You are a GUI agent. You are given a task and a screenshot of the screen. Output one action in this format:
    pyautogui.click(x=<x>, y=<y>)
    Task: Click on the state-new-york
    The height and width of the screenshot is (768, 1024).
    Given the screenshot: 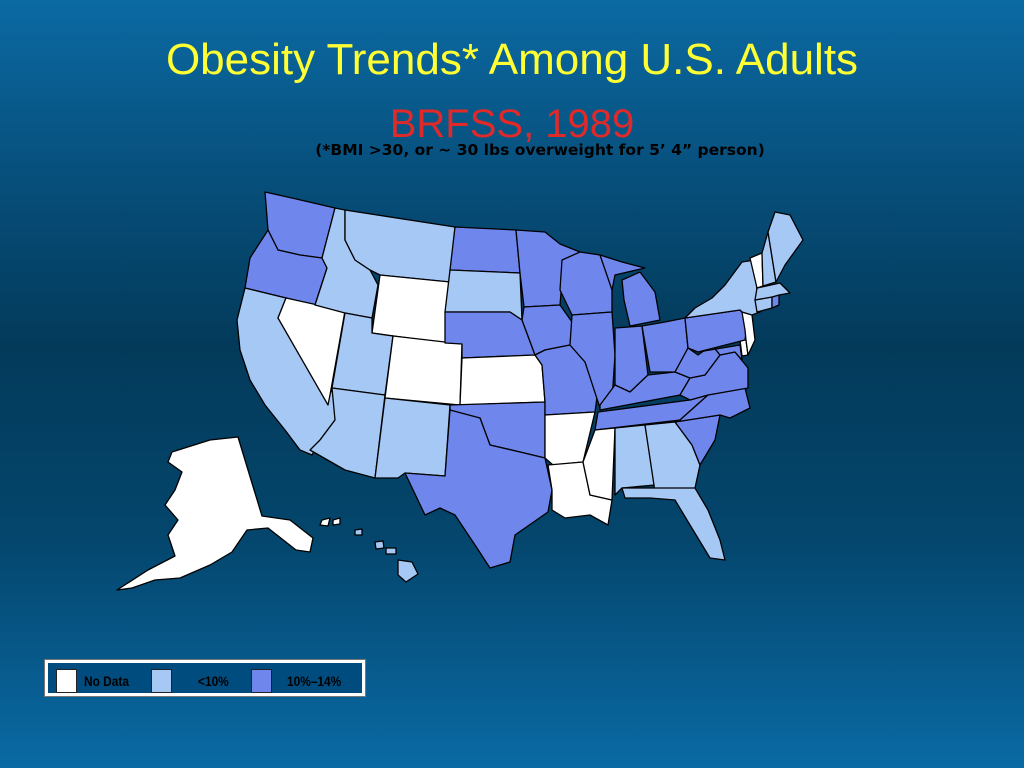 What is the action you would take?
    pyautogui.click(x=722, y=289)
    